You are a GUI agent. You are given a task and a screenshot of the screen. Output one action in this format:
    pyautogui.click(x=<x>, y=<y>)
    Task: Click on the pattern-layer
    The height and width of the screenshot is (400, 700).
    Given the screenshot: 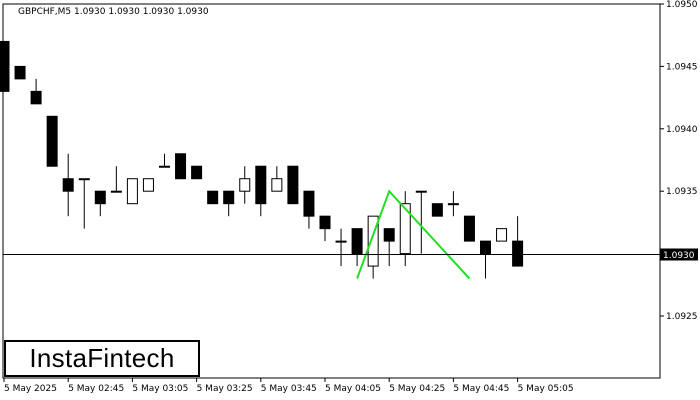 What is the action you would take?
    pyautogui.click(x=413, y=234)
    